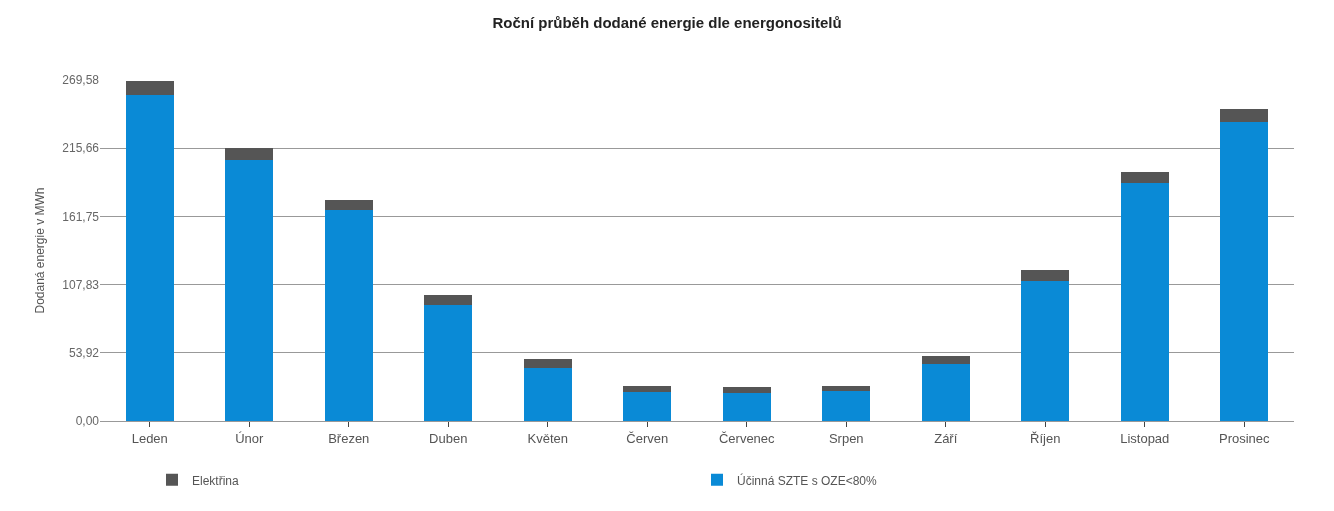 This screenshot has height=511, width=1334. I want to click on x-tick-label: Listopad, so click(1145, 438).